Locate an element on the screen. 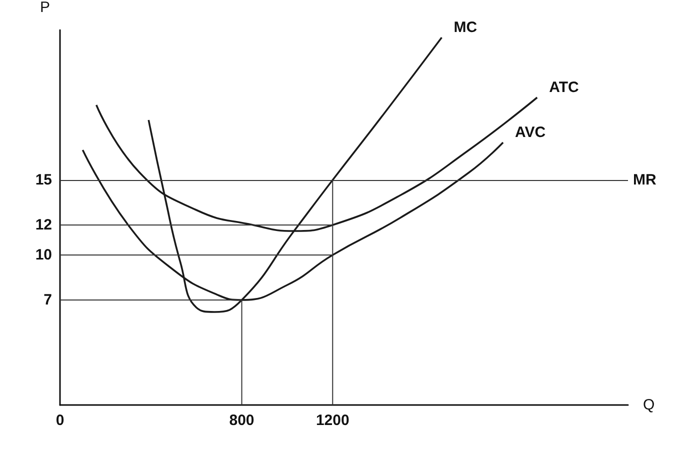  series-label: AVC is located at coordinates (530, 132).